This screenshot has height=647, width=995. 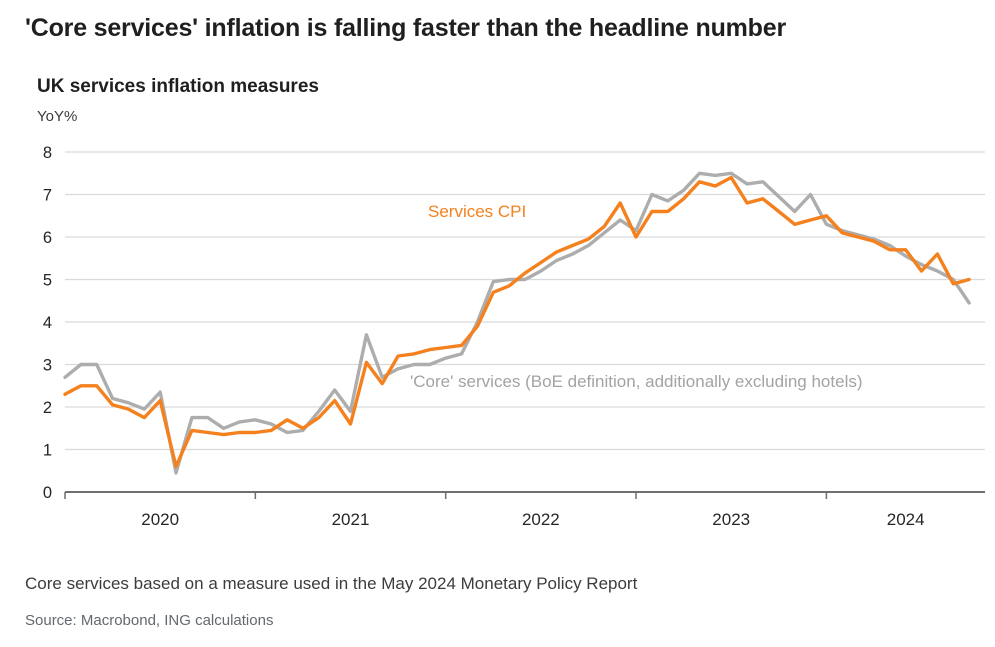 What do you see at coordinates (47, 451) in the screenshot?
I see `y-axis-label: 1` at bounding box center [47, 451].